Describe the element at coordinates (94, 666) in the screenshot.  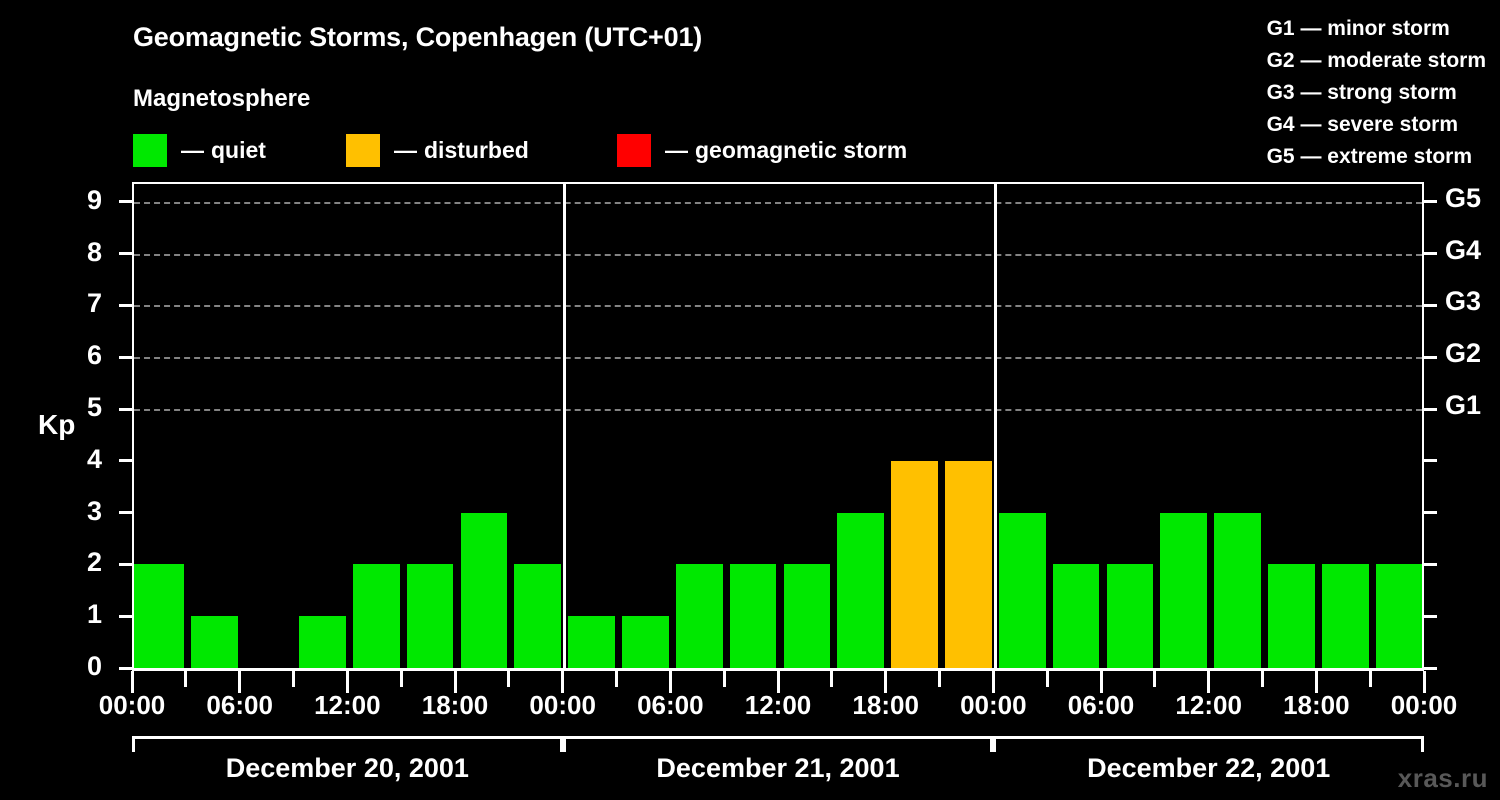
I see `y-tick-label-0: 0` at that location.